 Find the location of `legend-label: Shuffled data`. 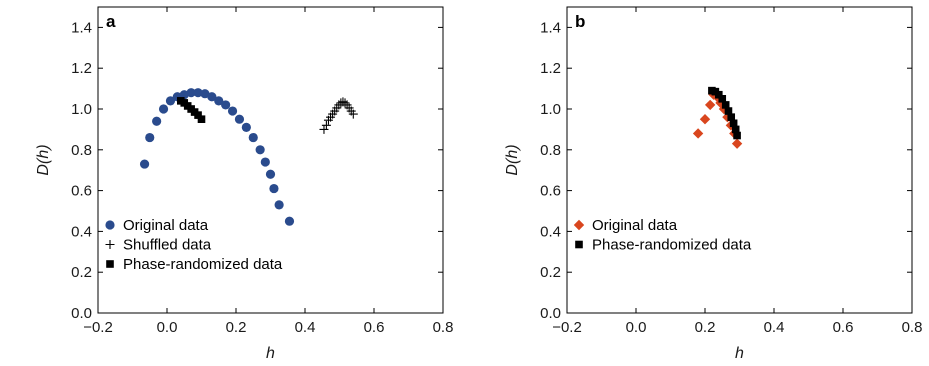

legend-label: Shuffled data is located at coordinates (167, 245).